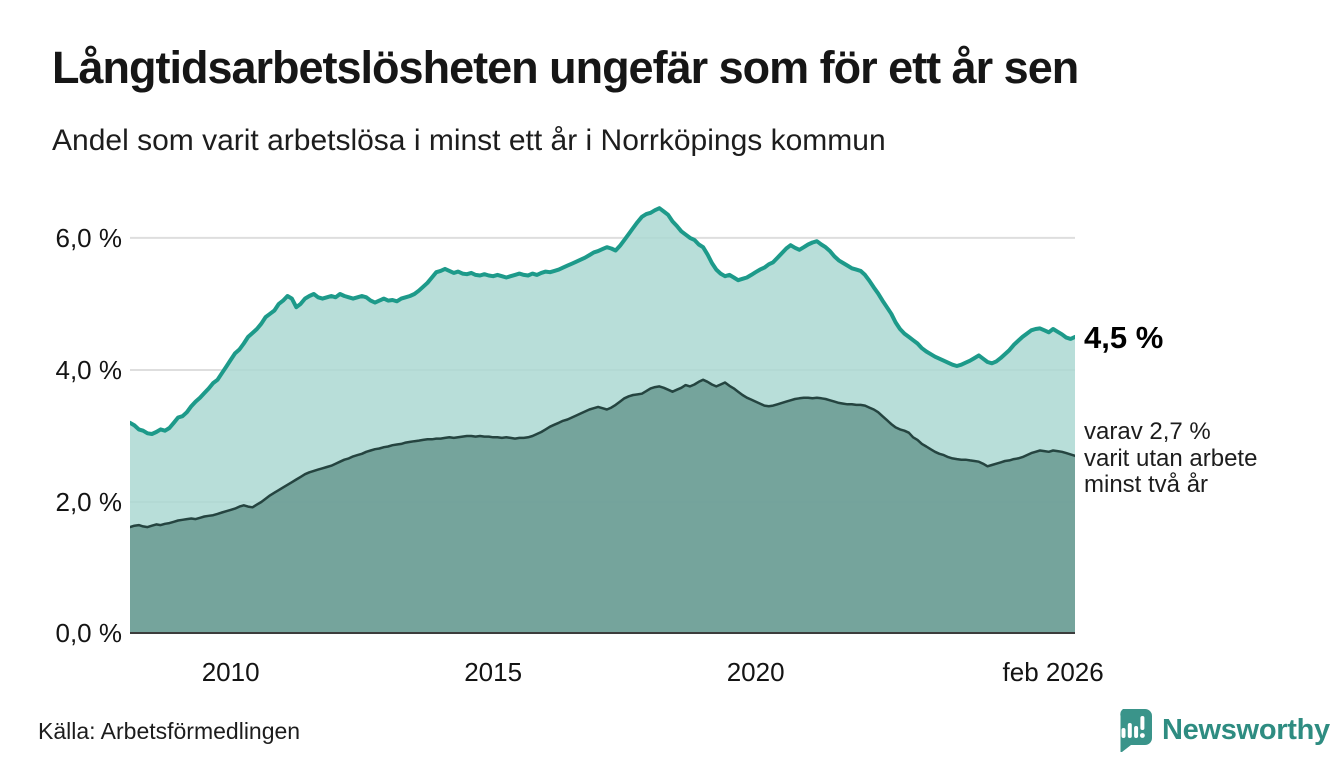 The image size is (1340, 780). I want to click on two-year-annotation-line2: varit utan arbete, so click(1171, 458).